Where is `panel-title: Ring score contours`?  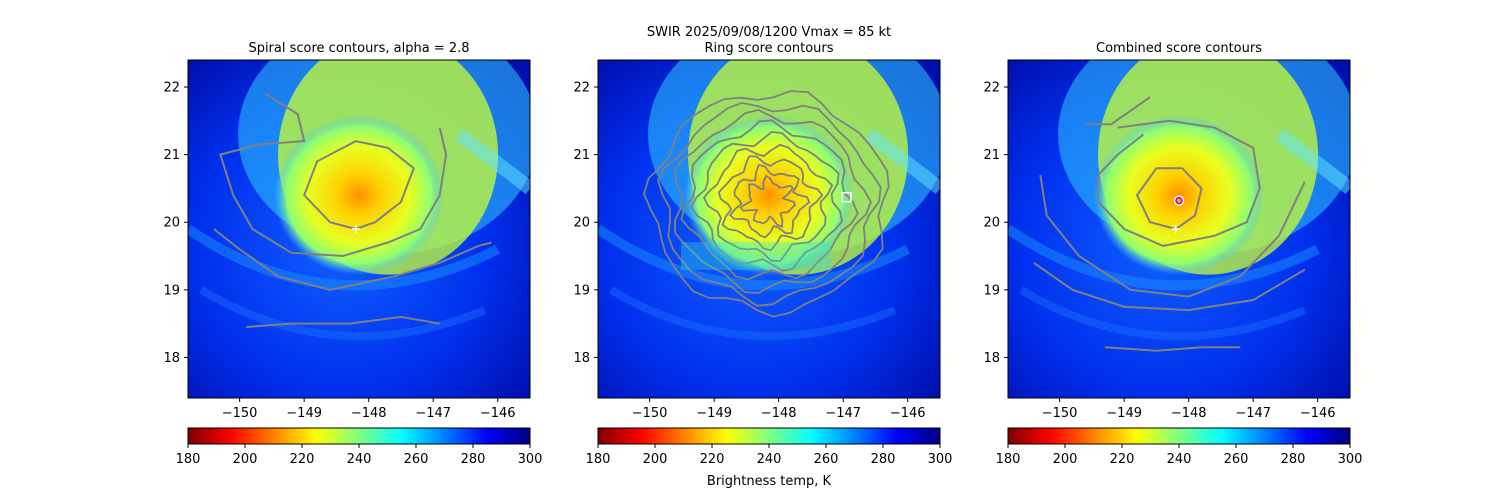
panel-title: Ring score contours is located at coordinates (768, 48).